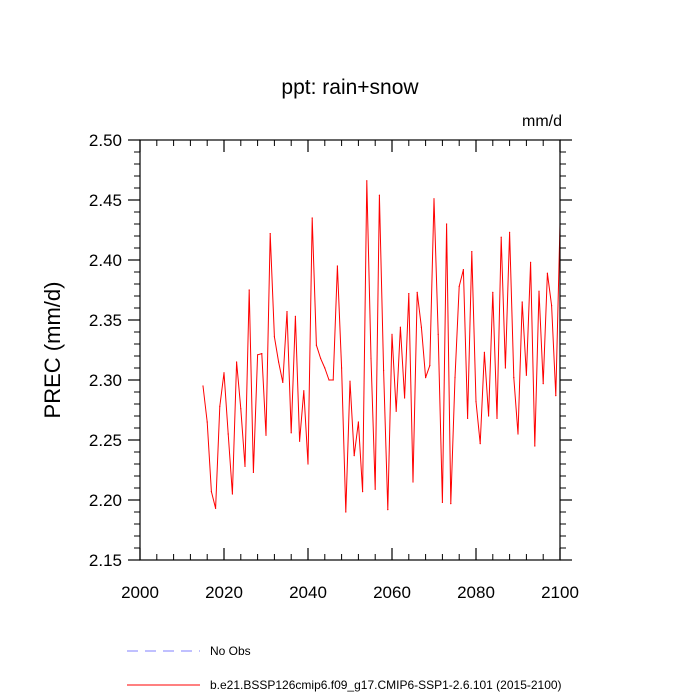 The height and width of the screenshot is (700, 700). Describe the element at coordinates (105, 560) in the screenshot. I see `y-tick-label: 2.15` at that location.